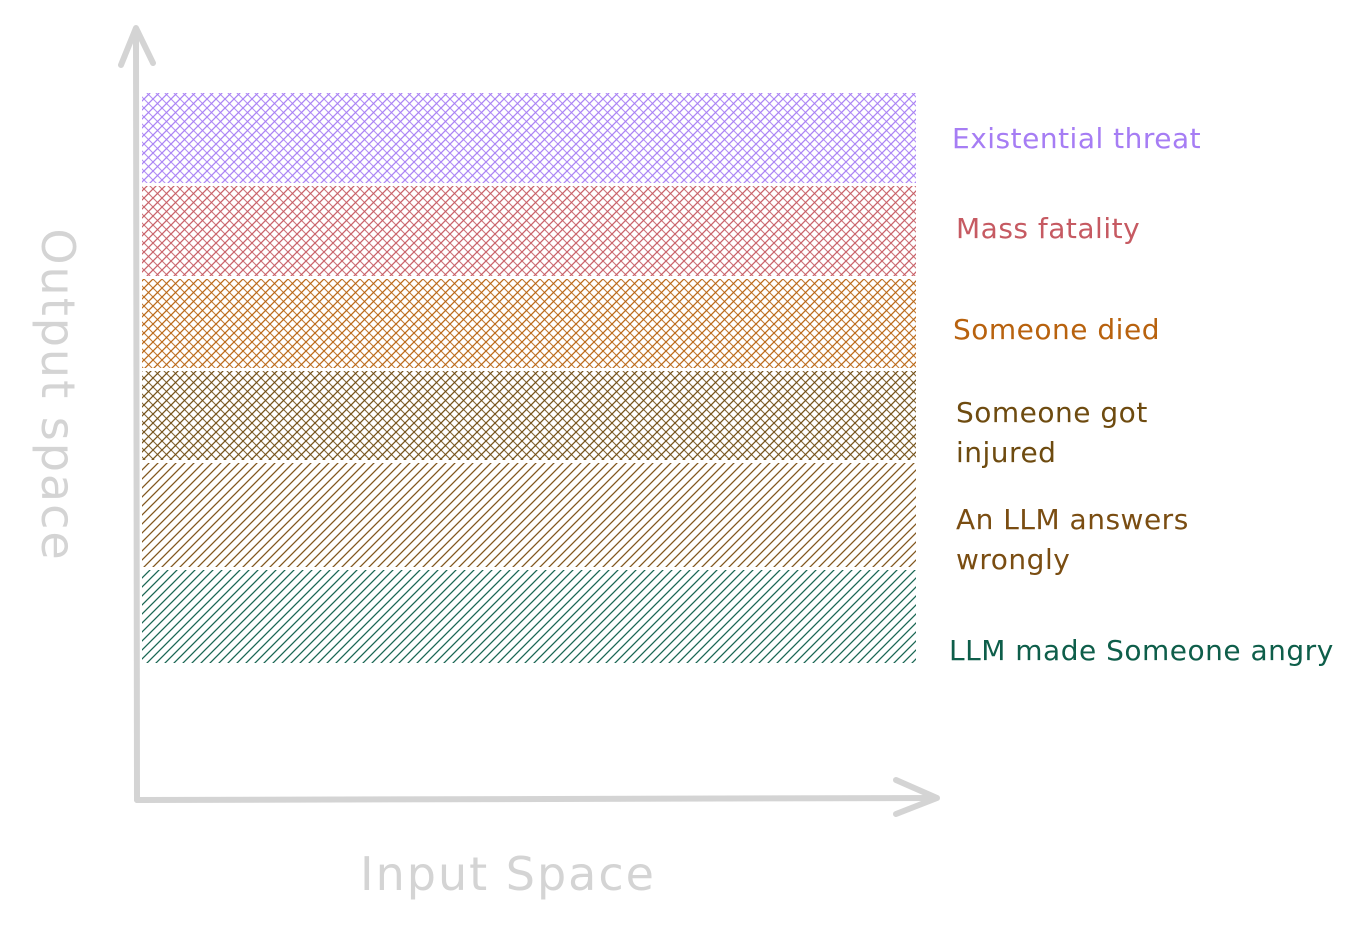  What do you see at coordinates (1013, 559) in the screenshot?
I see `label-line: wrongly` at bounding box center [1013, 559].